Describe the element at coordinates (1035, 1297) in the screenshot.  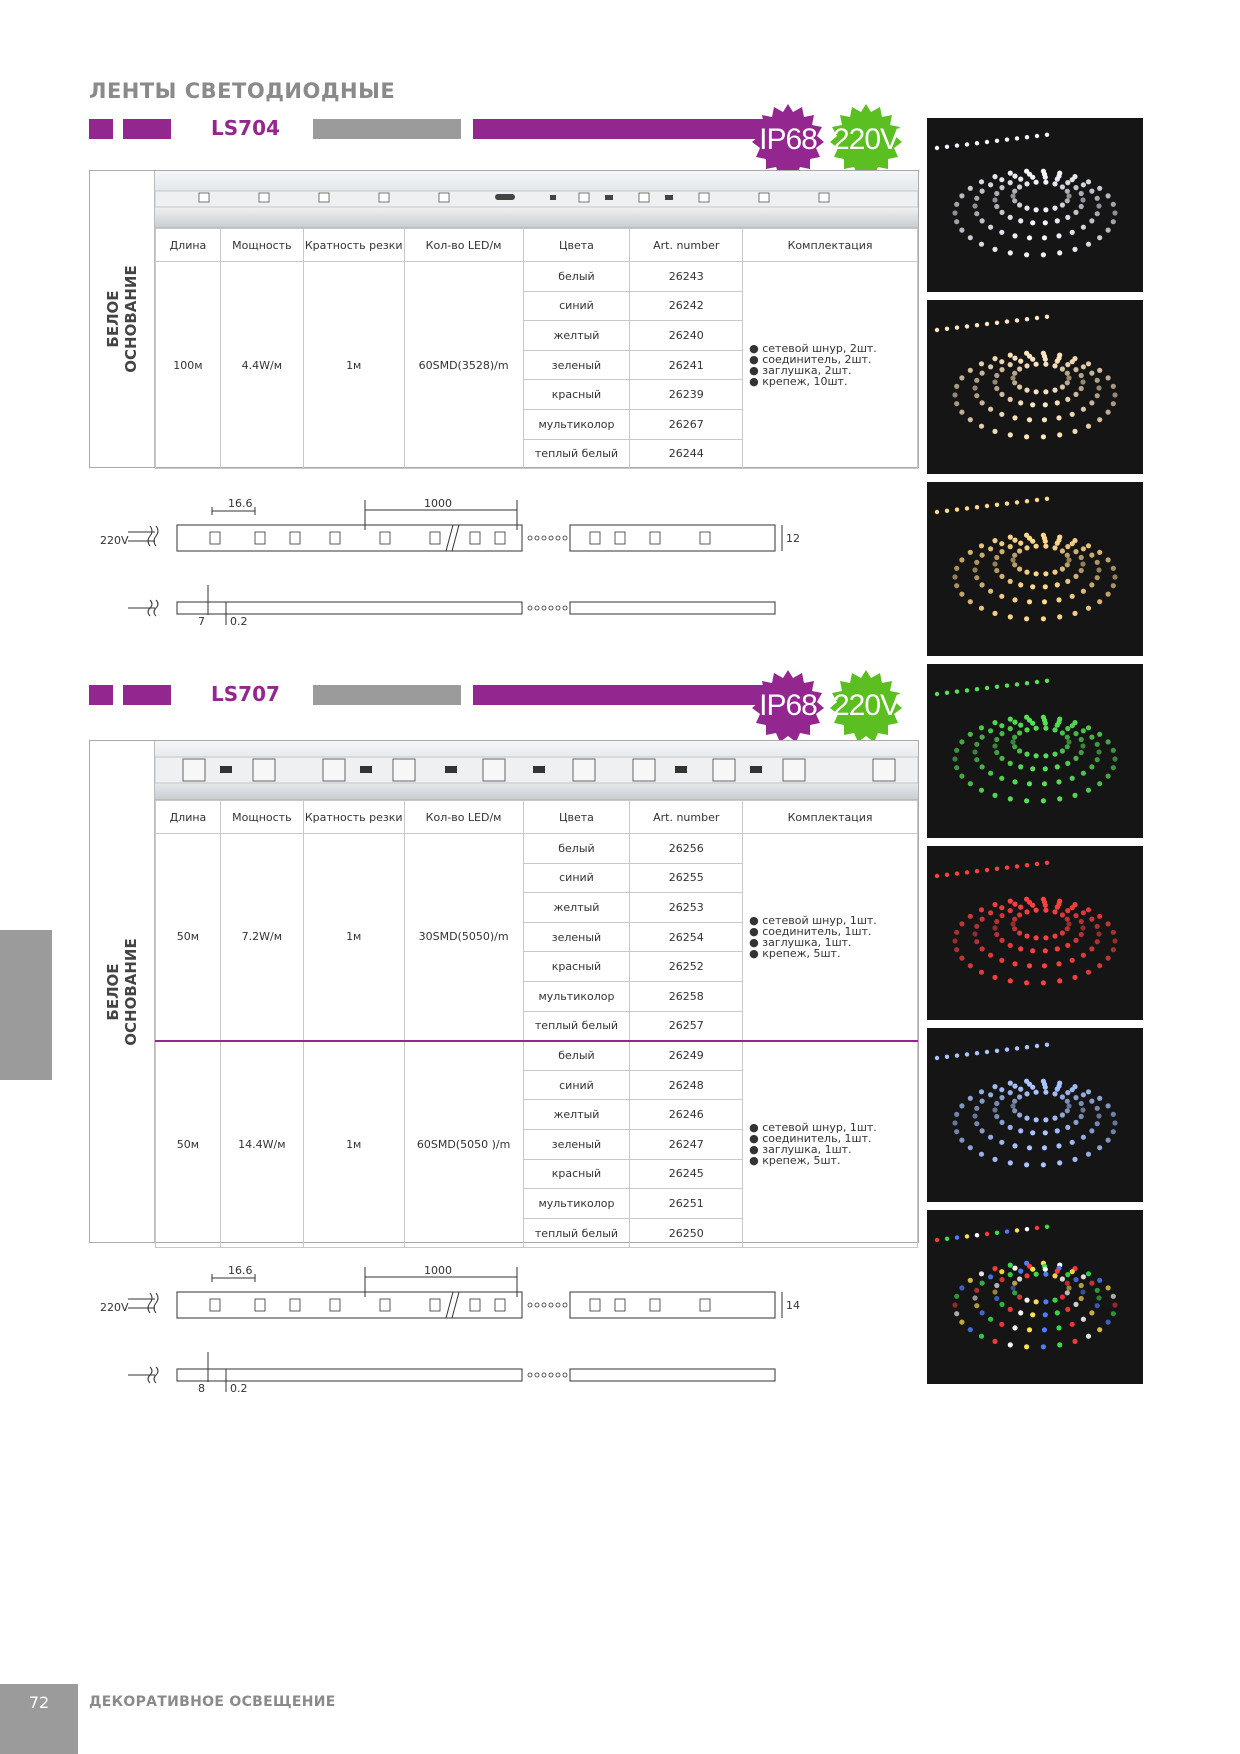
I see `photo-multicolor` at that location.